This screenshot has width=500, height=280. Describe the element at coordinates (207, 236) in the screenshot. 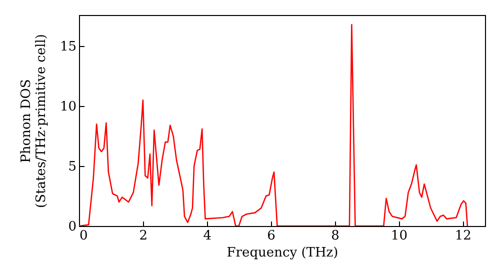

I see `x-tick-label: 4` at that location.